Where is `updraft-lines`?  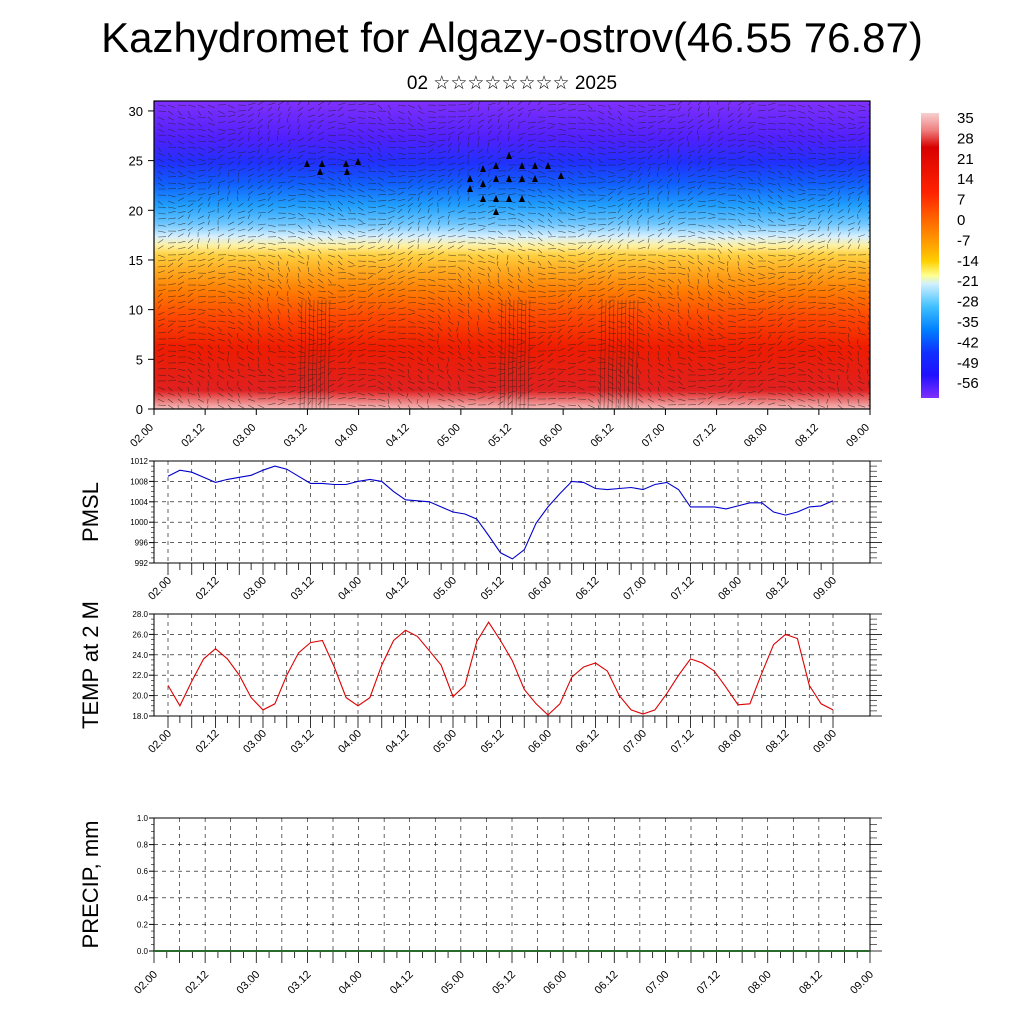 updraft-lines is located at coordinates (469, 354).